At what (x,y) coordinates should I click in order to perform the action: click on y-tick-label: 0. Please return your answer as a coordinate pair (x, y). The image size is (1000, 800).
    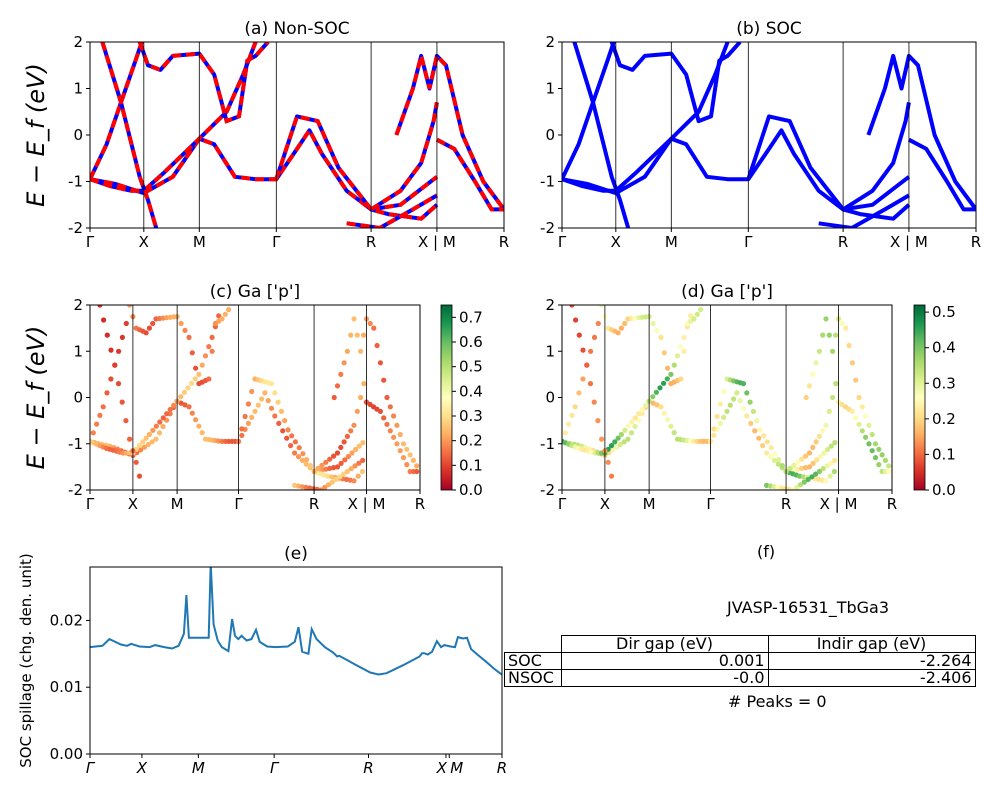
    Looking at the image, I should click on (78, 135).